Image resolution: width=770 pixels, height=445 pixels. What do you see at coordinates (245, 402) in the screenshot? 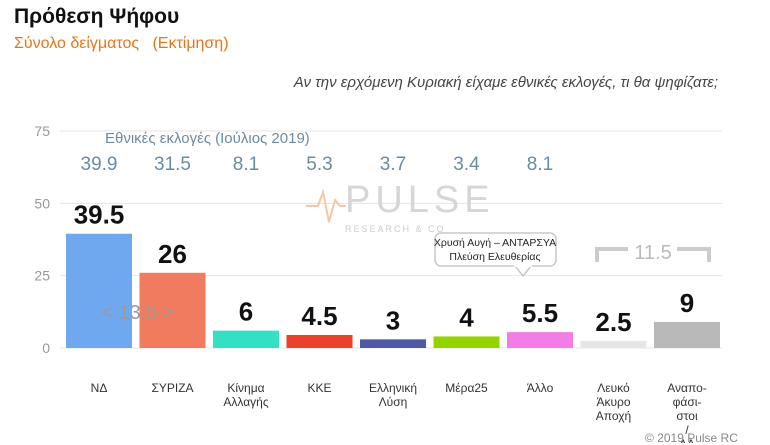
I see `category-label-line: Αλλαγής` at bounding box center [245, 402].